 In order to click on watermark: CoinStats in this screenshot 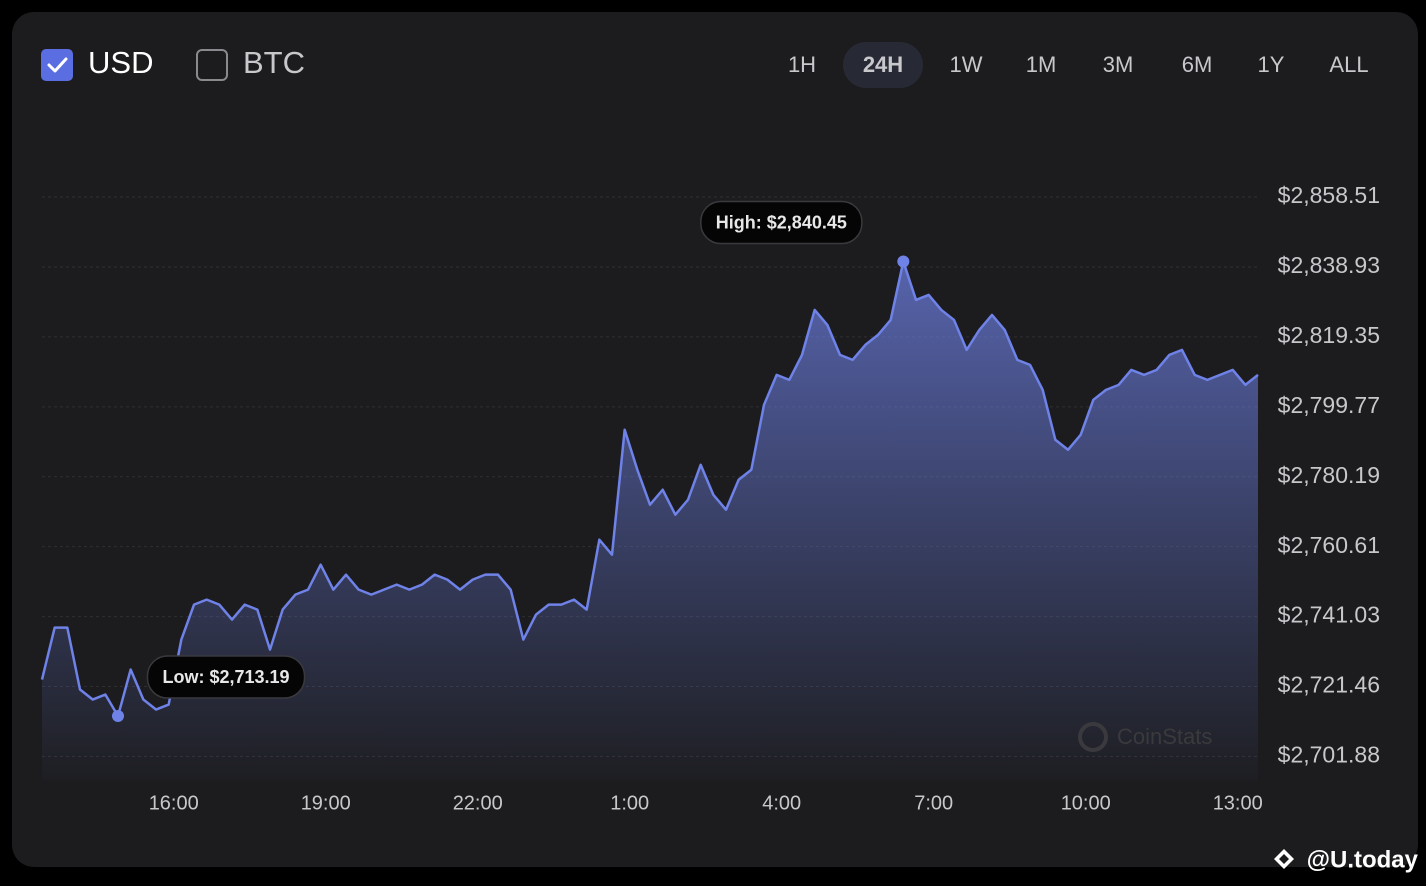, I will do `click(1145, 737)`.